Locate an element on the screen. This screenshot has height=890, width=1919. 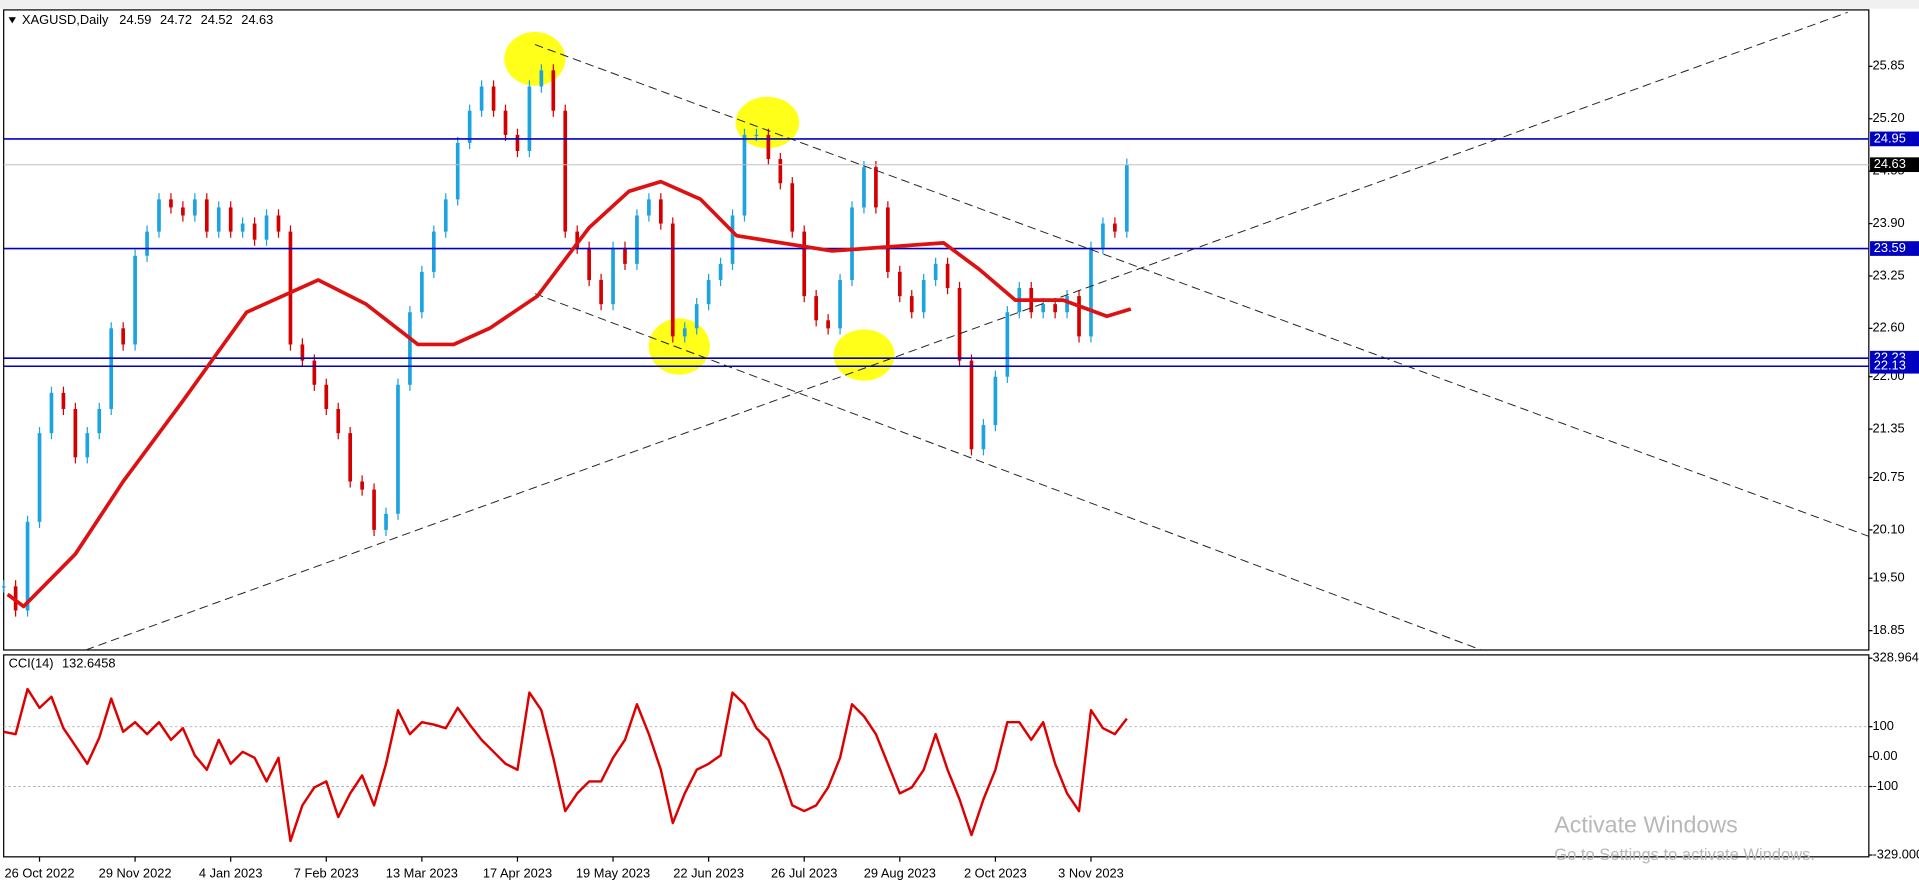
indicator-name: CCI(14) is located at coordinates (31, 663).